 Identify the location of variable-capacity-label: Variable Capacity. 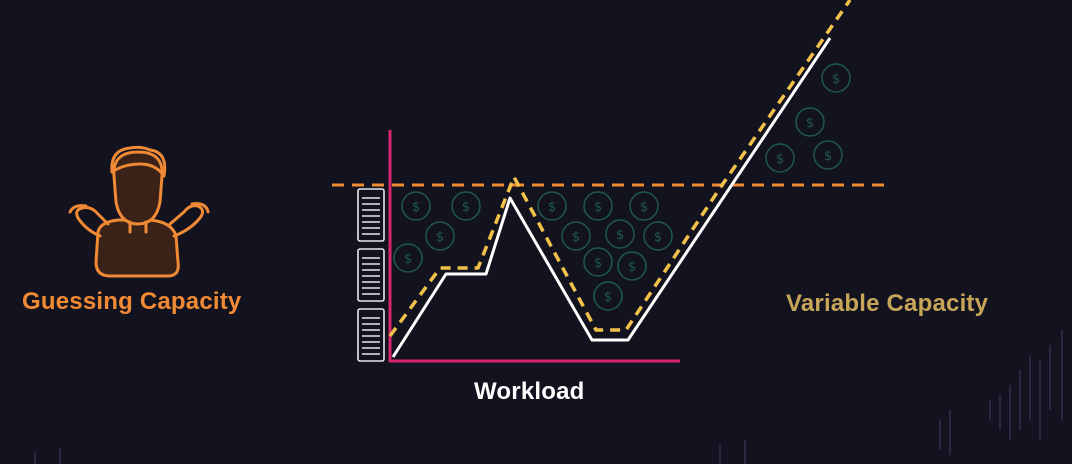
(887, 303).